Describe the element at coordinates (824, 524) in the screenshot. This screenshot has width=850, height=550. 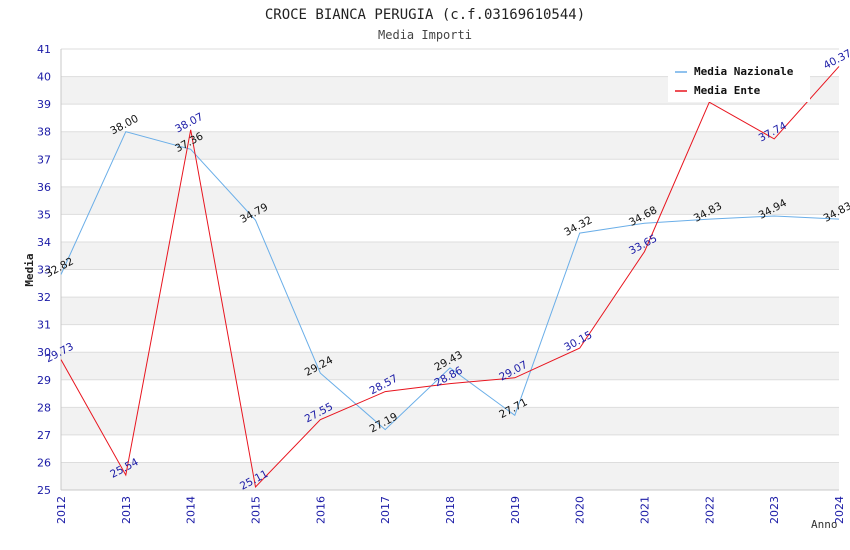
I see `x-axis-label: Anno` at that location.